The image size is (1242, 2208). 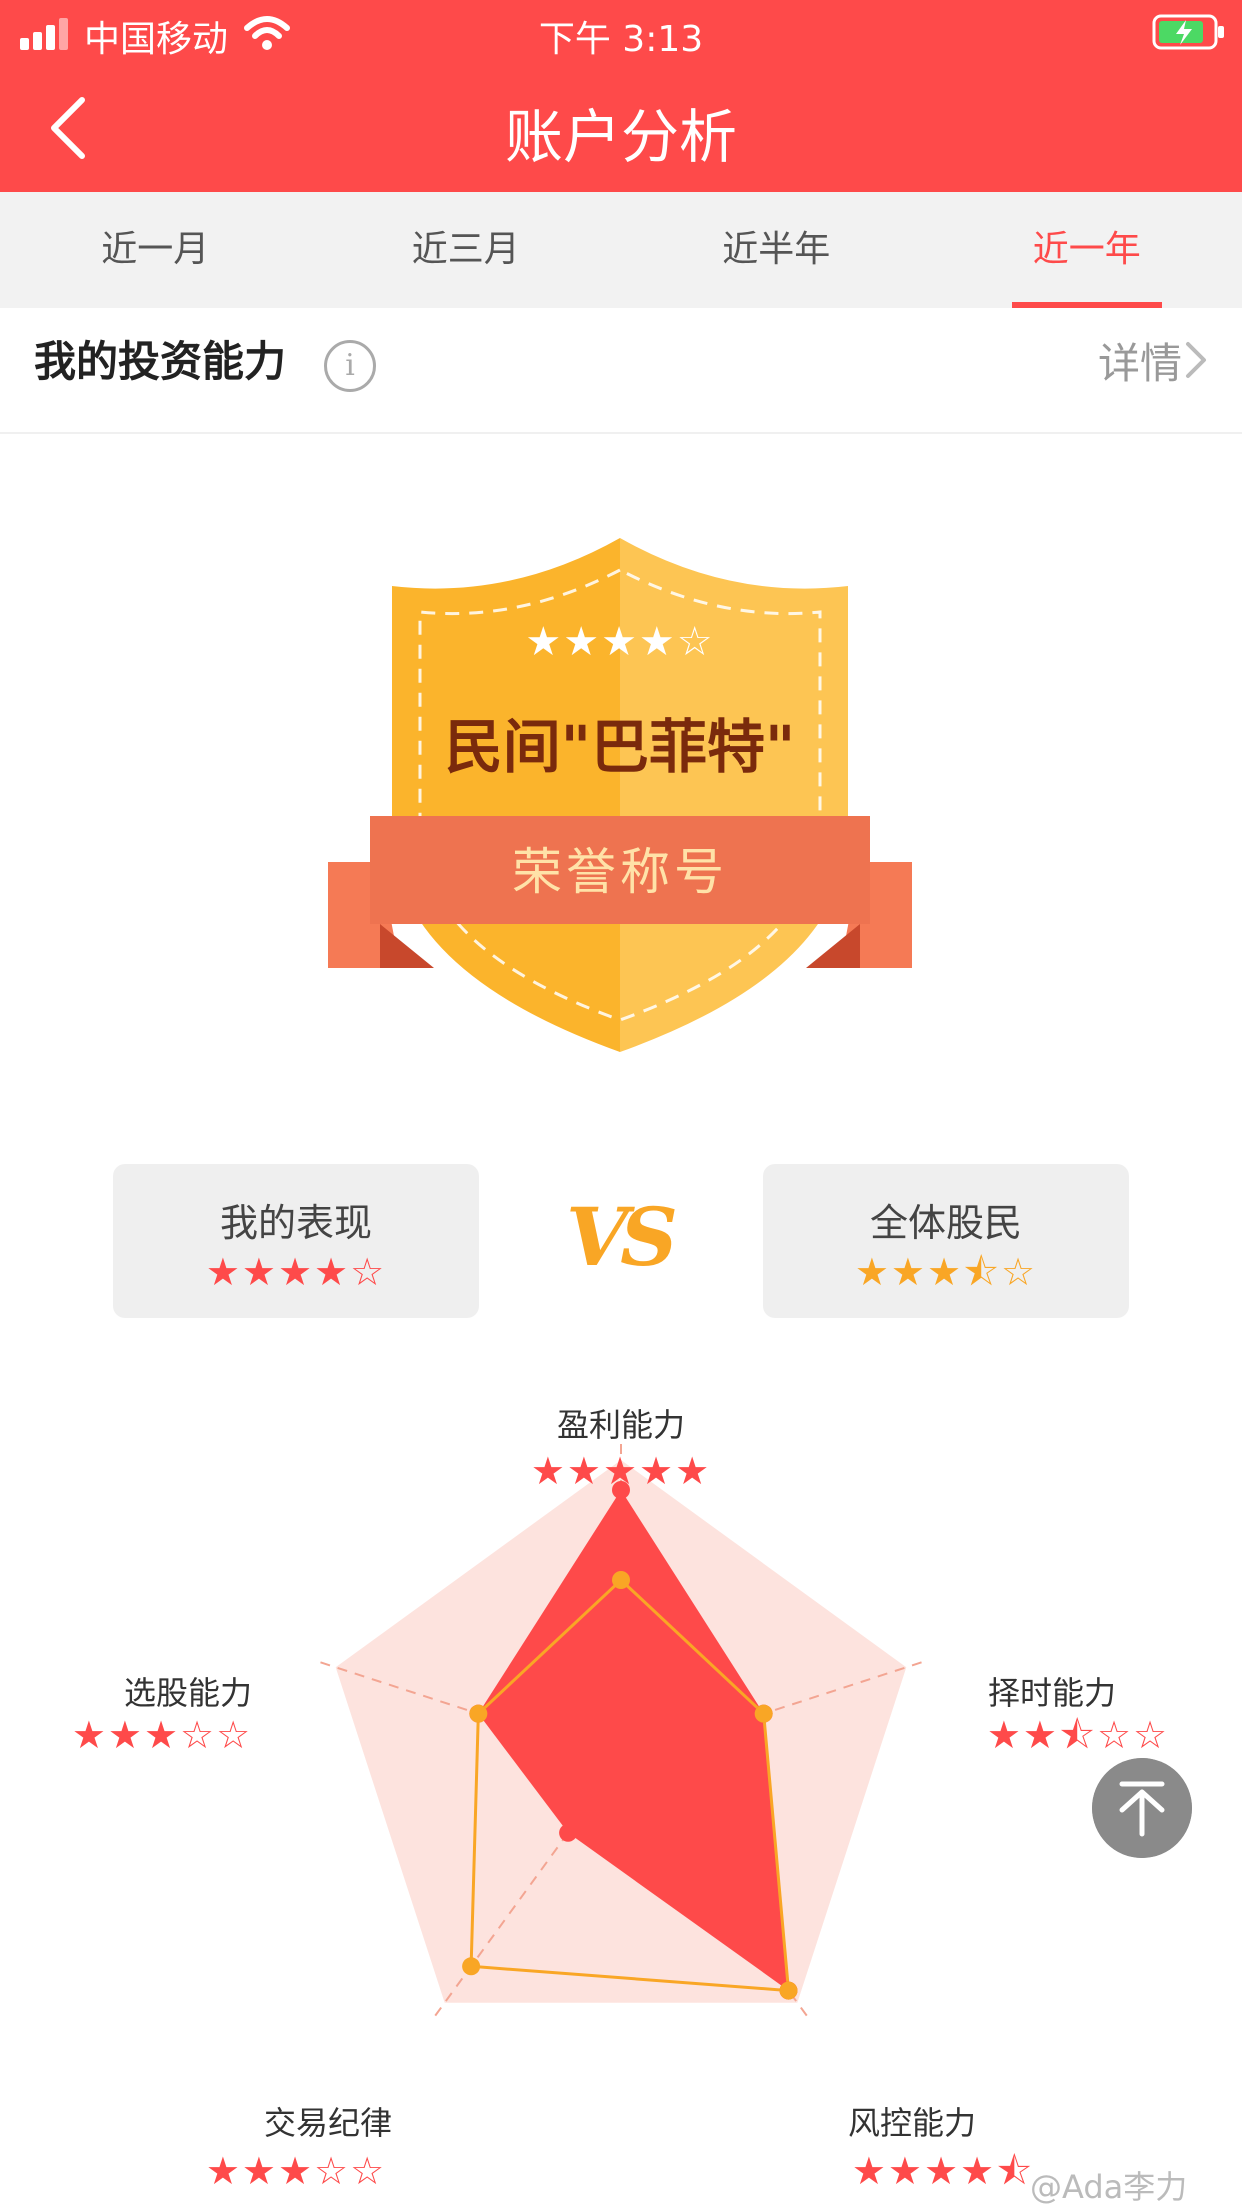 What do you see at coordinates (621, 39) in the screenshot?
I see `clock: 下午 3:13` at bounding box center [621, 39].